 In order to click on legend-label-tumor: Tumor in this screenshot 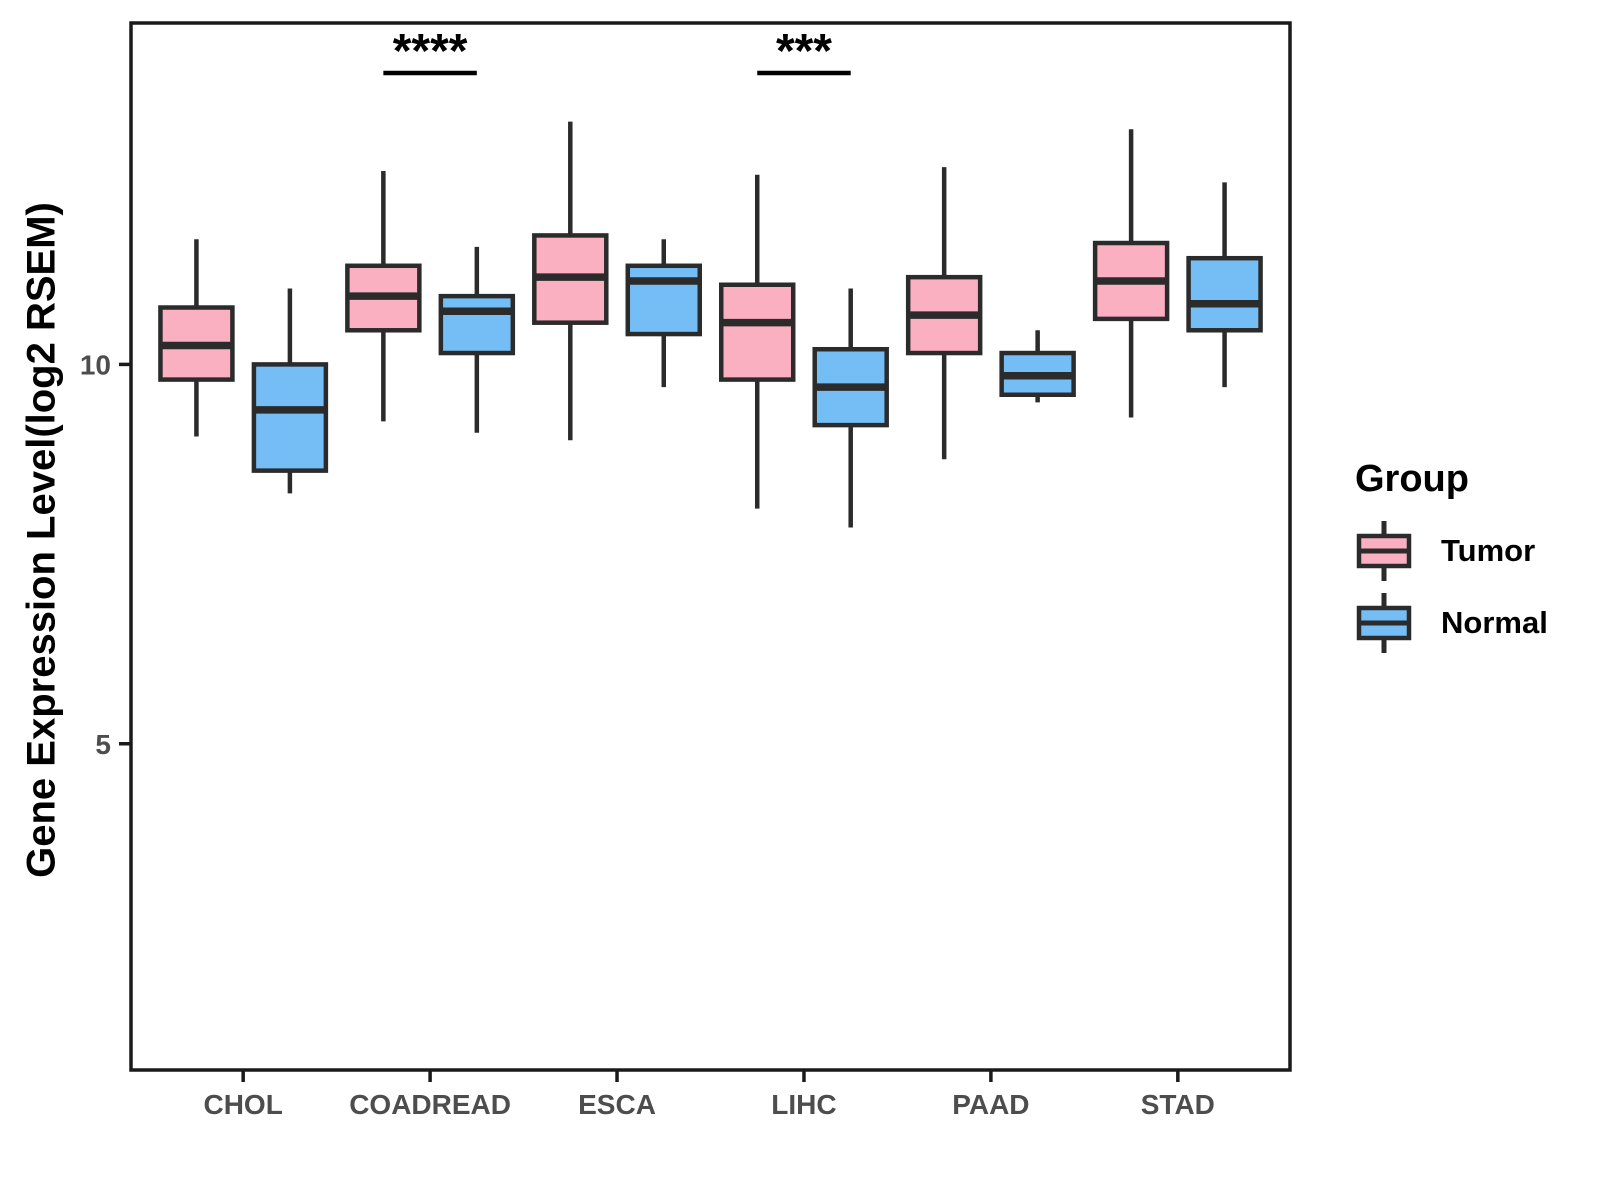, I will do `click(1488, 550)`.